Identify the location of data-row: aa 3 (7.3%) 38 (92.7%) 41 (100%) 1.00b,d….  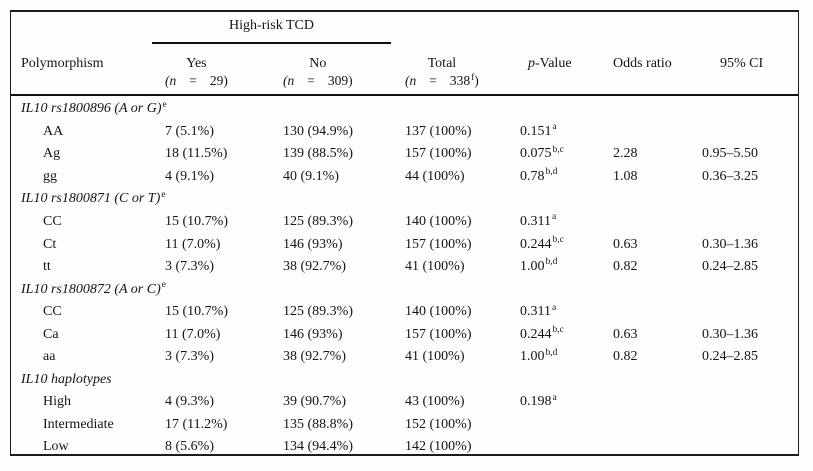
(404, 357).